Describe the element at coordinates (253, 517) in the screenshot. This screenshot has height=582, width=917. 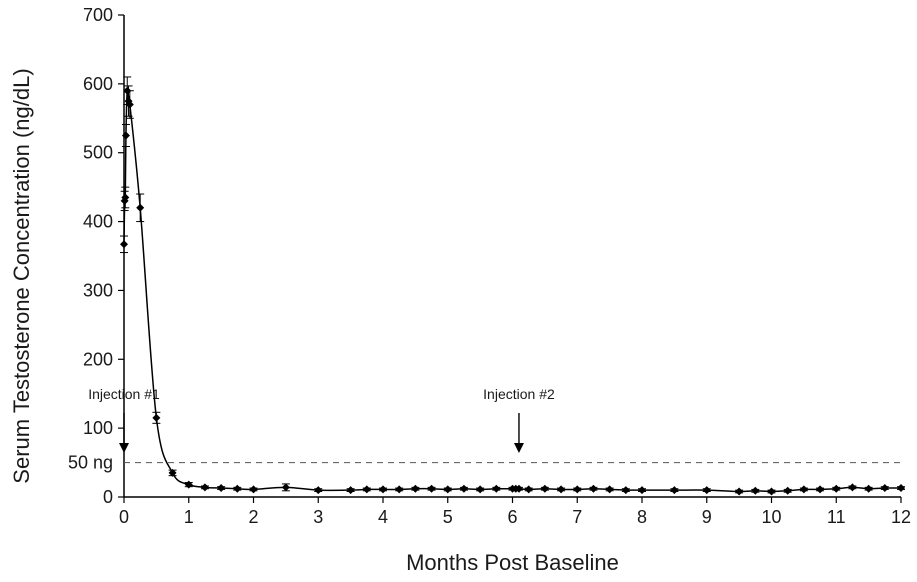
I see `x-tick-label: 2` at that location.